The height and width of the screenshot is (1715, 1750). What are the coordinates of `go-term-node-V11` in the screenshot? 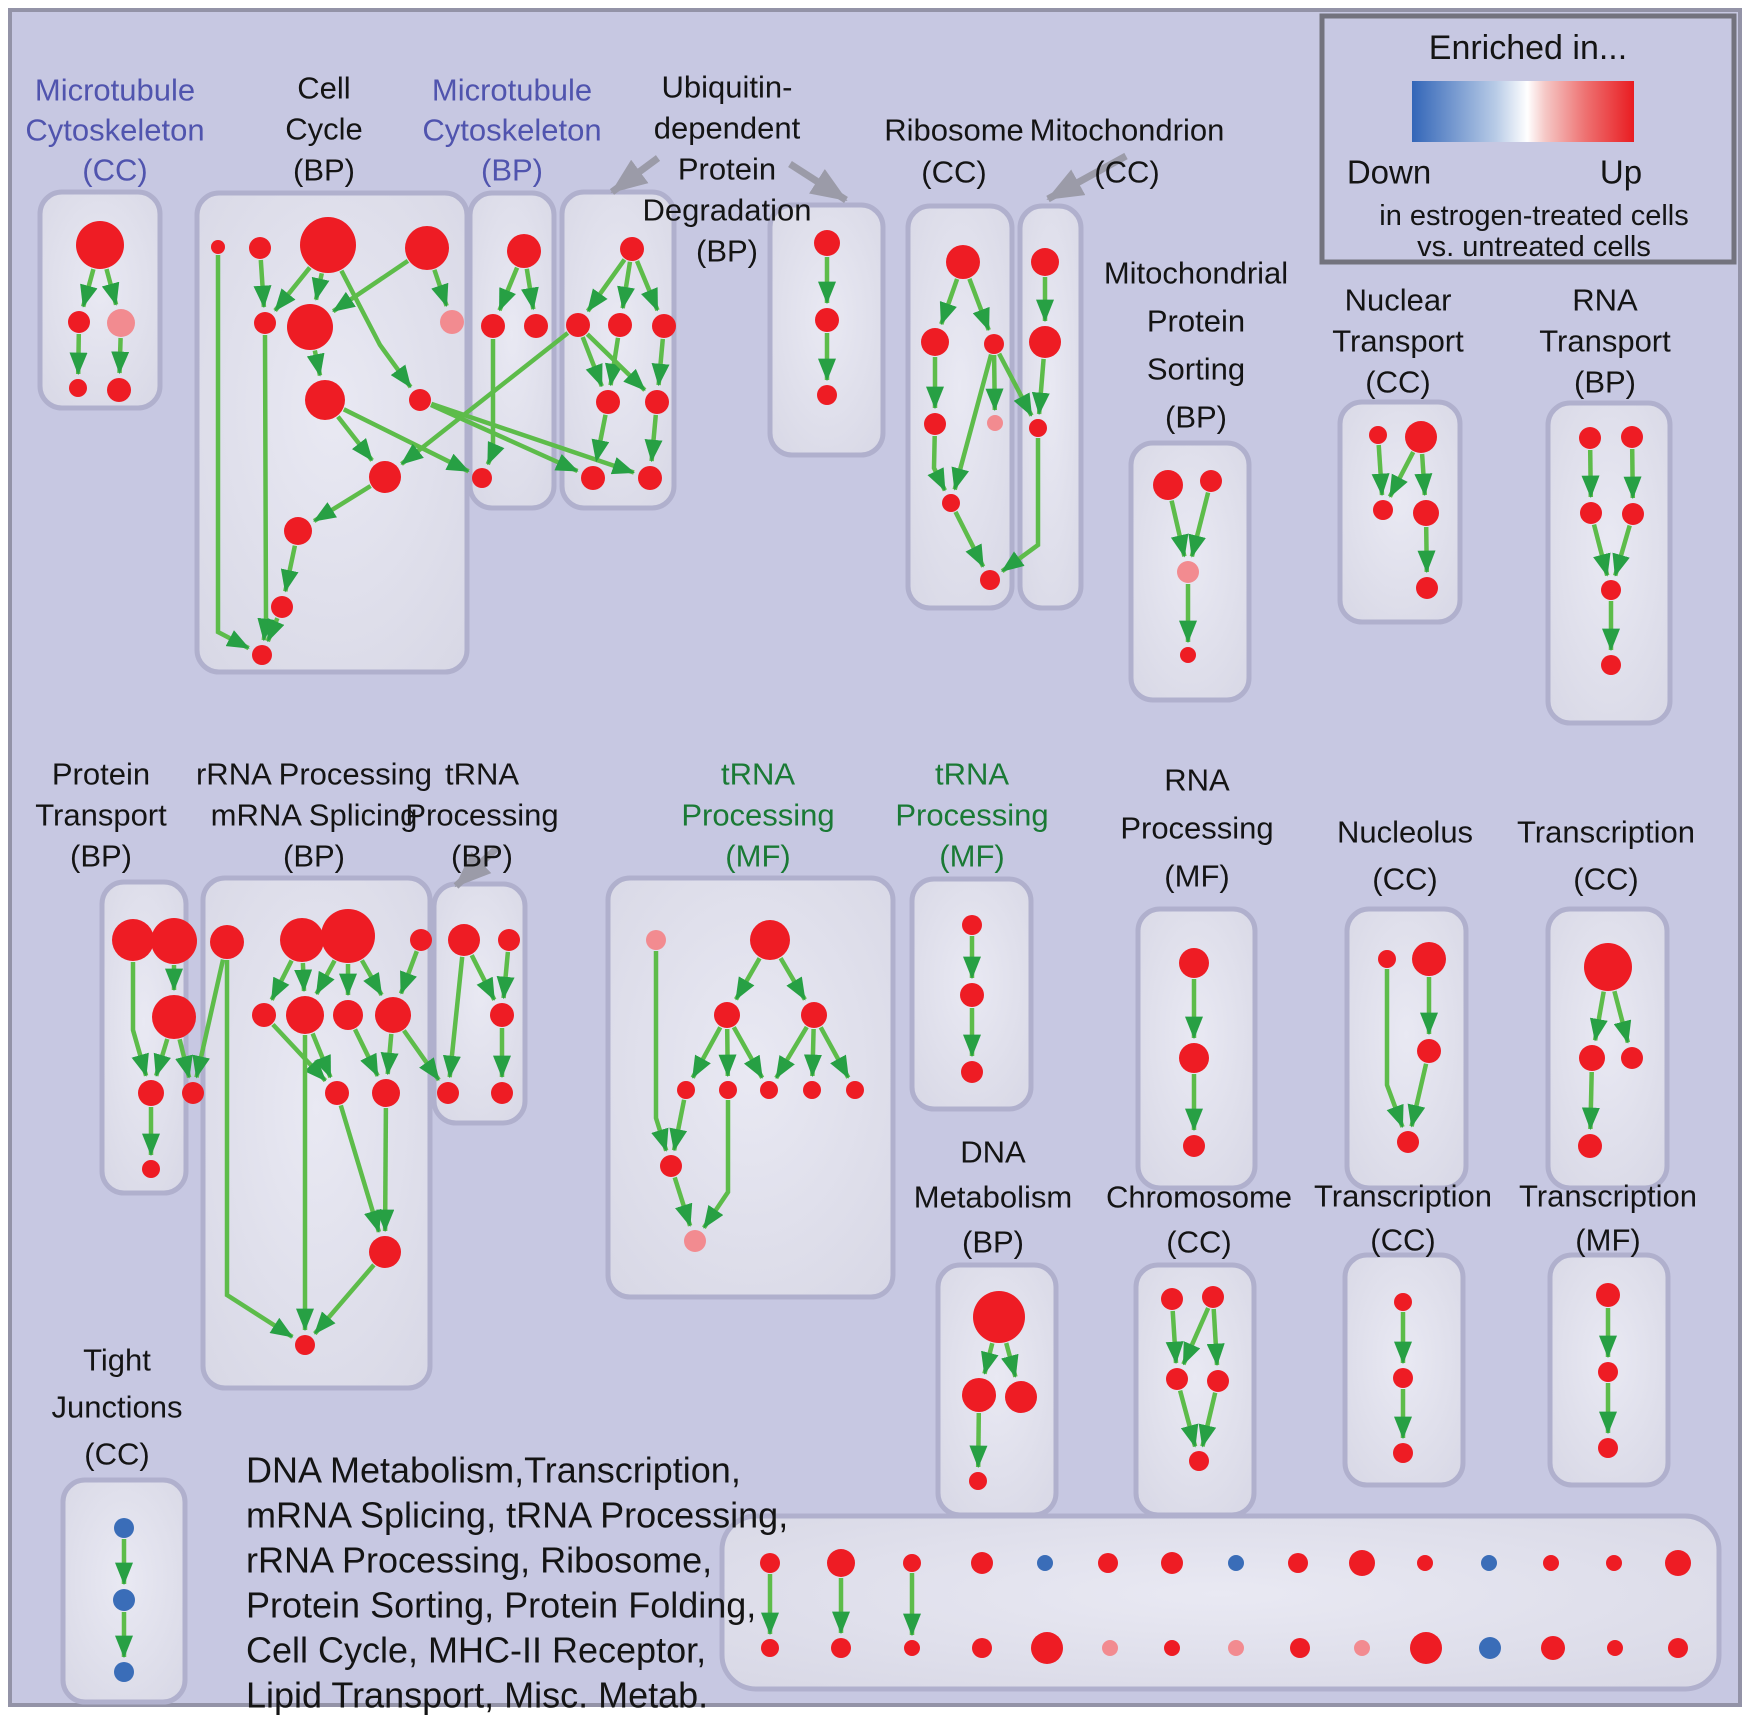 It's located at (695, 1241).